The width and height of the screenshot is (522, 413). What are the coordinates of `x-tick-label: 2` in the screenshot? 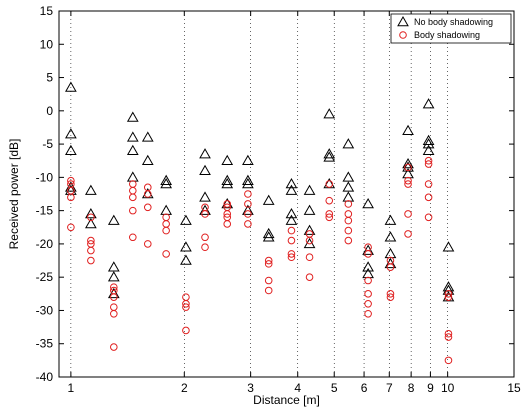 It's located at (184, 388).